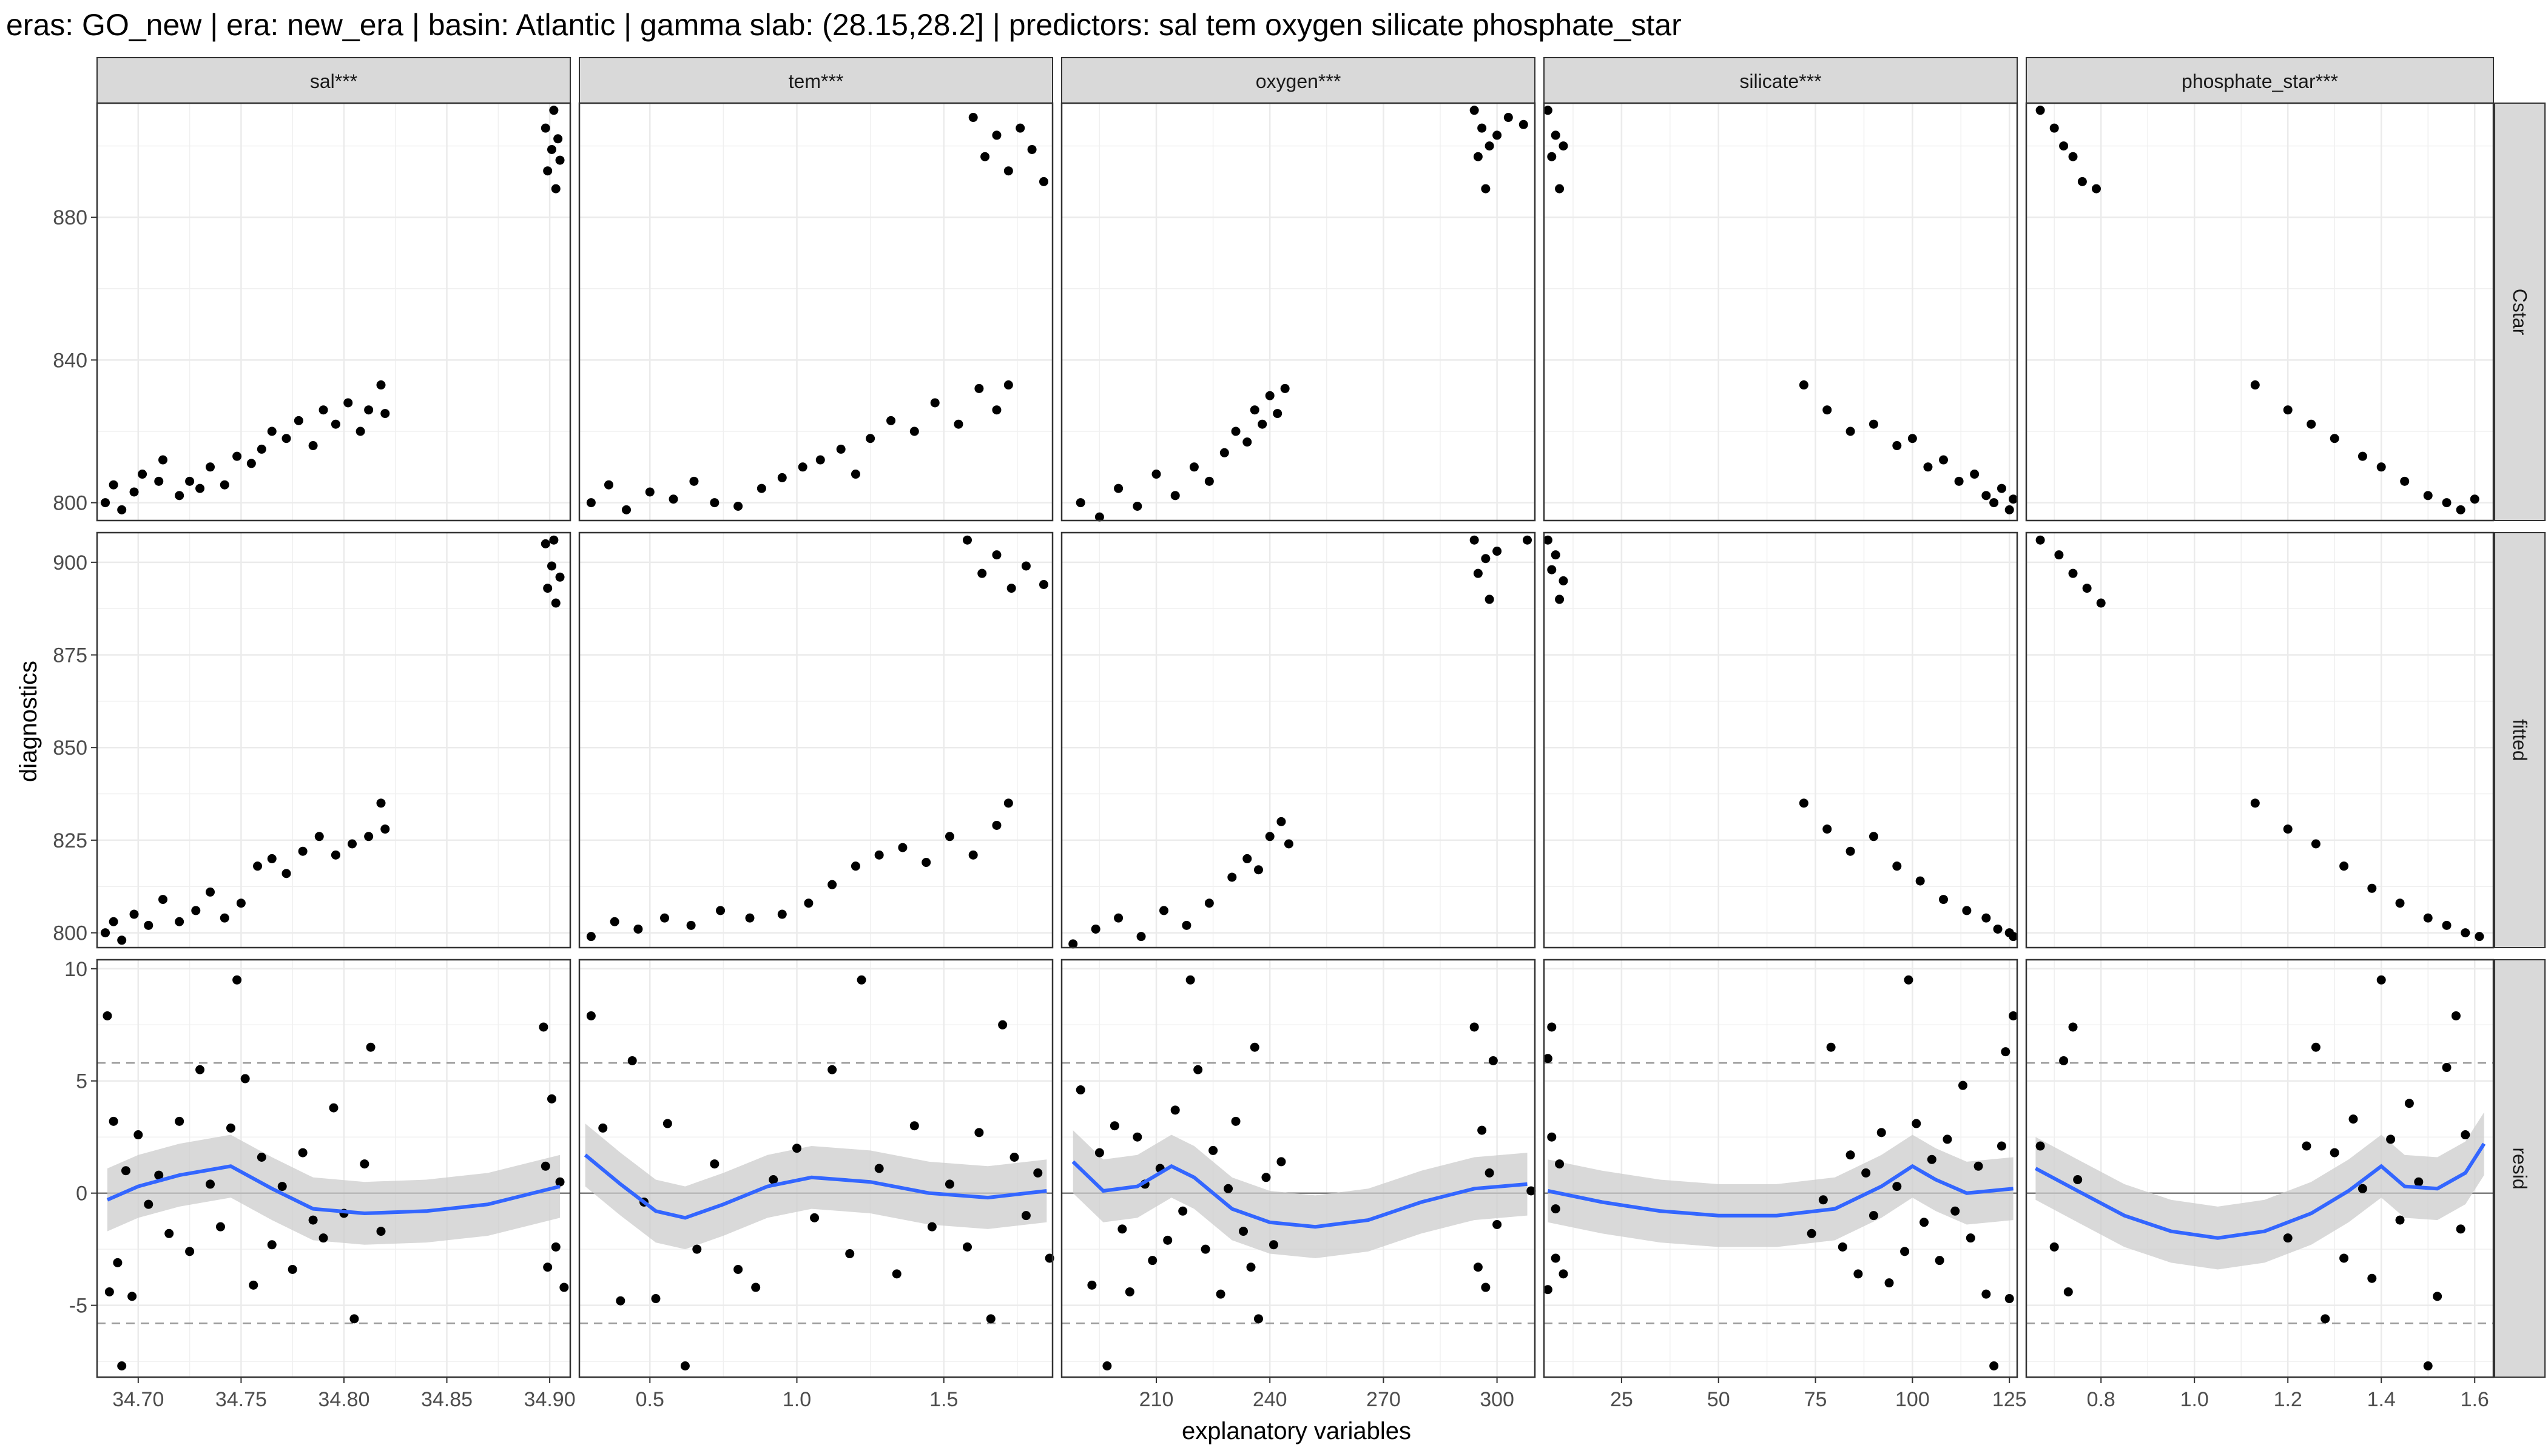  I want to click on facet-strip-label: phosphate_star***, so click(2260, 81).